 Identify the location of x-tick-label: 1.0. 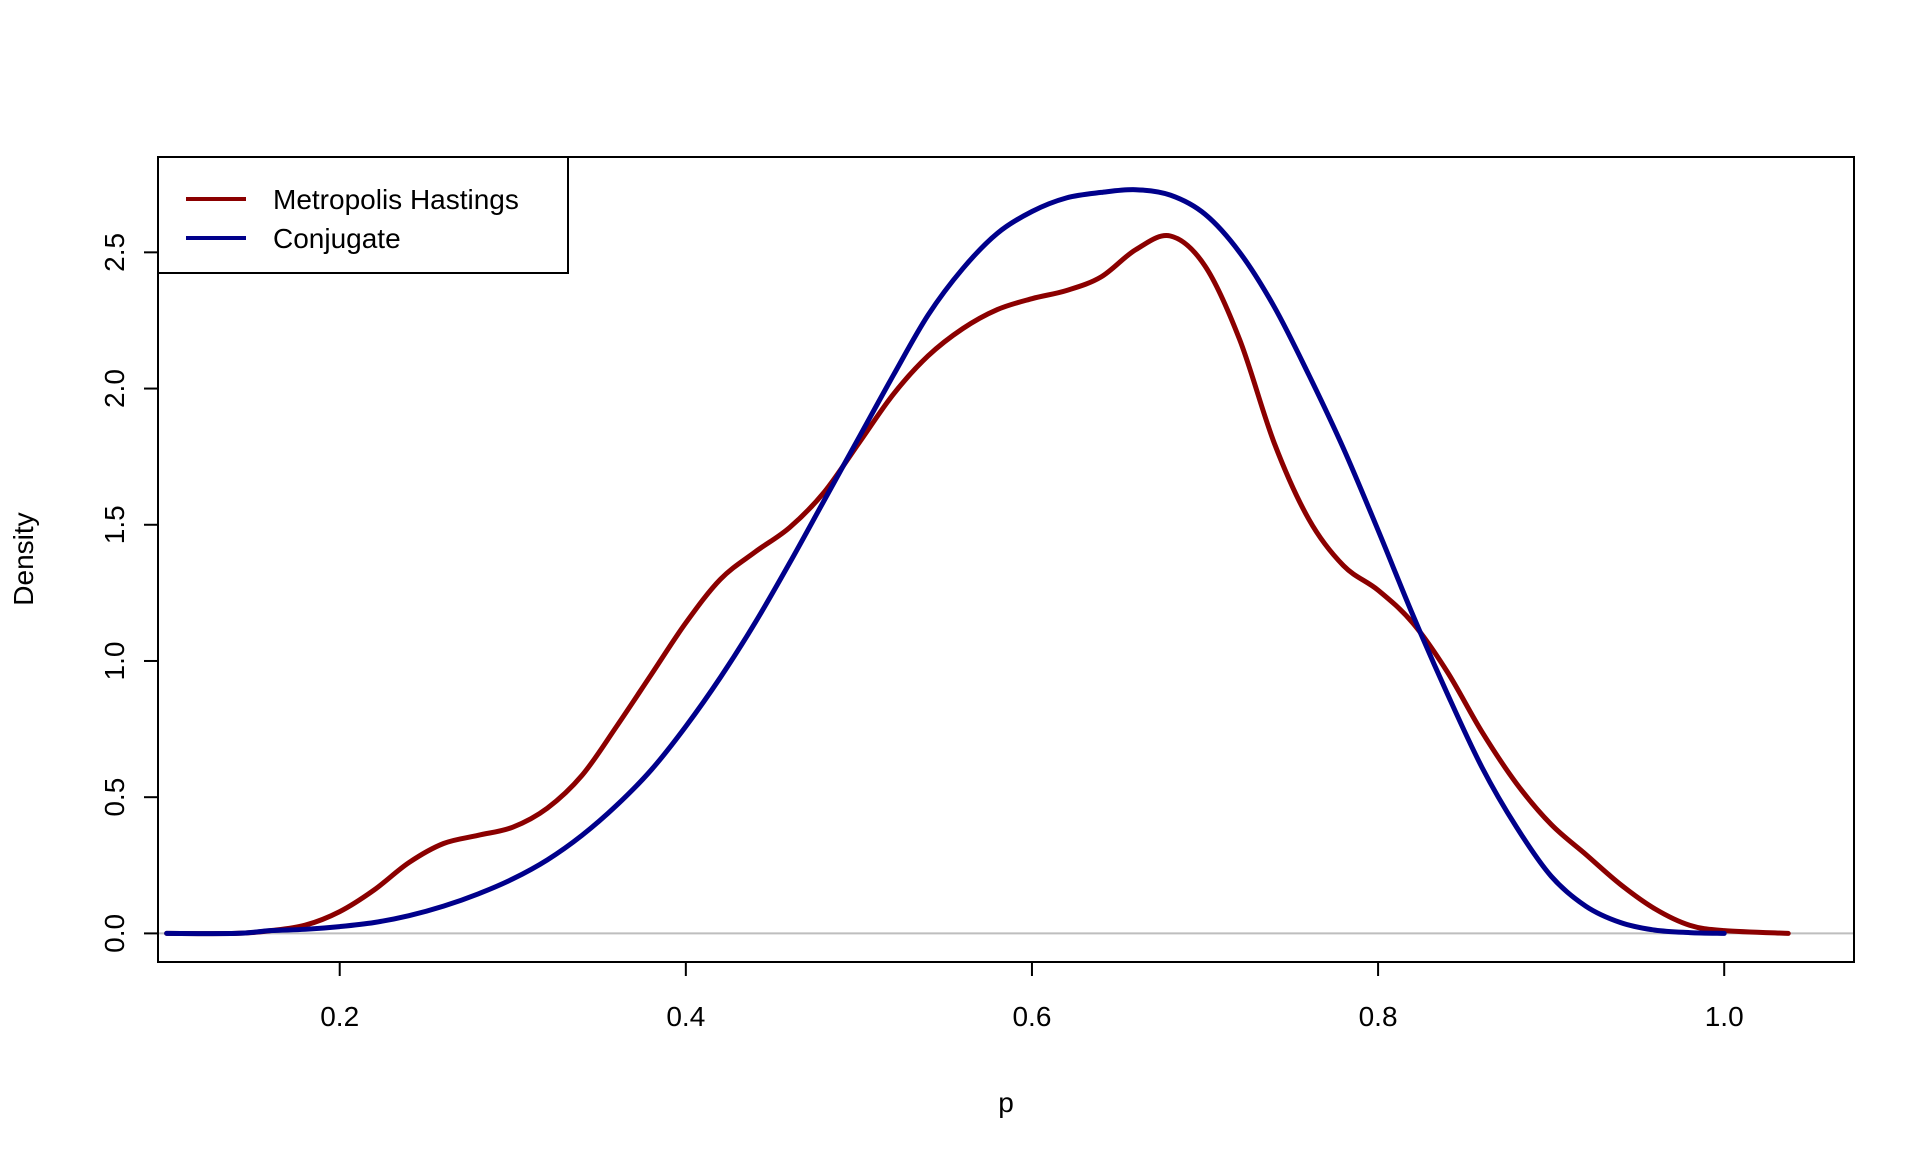
(1724, 1016).